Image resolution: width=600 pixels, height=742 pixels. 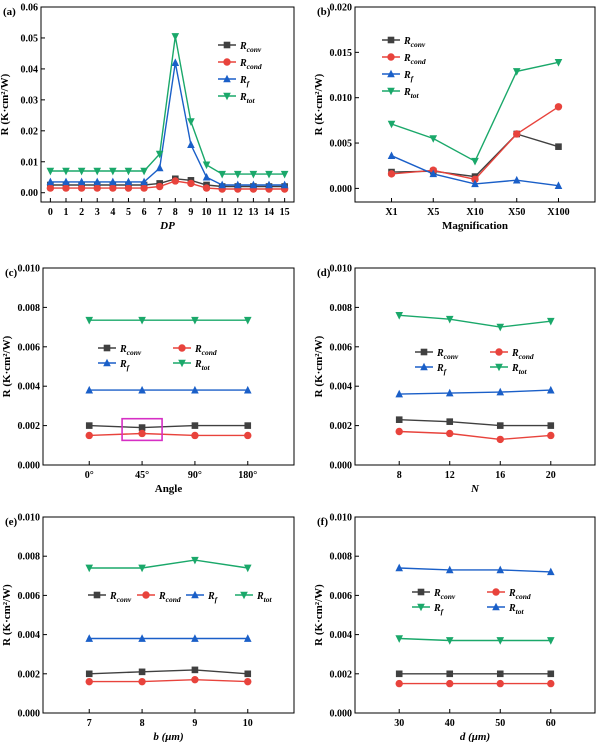 What do you see at coordinates (142, 723) in the screenshot?
I see `x-tick-label: 8` at bounding box center [142, 723].